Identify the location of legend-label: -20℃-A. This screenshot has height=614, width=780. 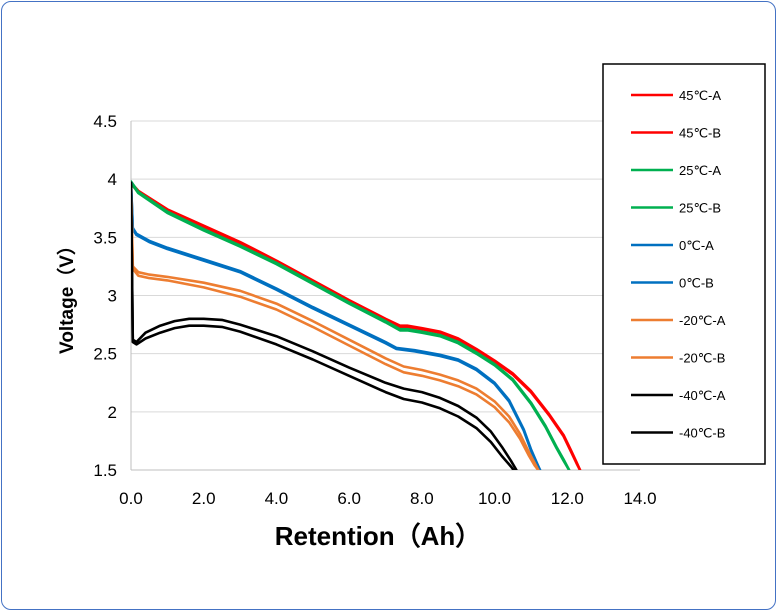
(702, 320).